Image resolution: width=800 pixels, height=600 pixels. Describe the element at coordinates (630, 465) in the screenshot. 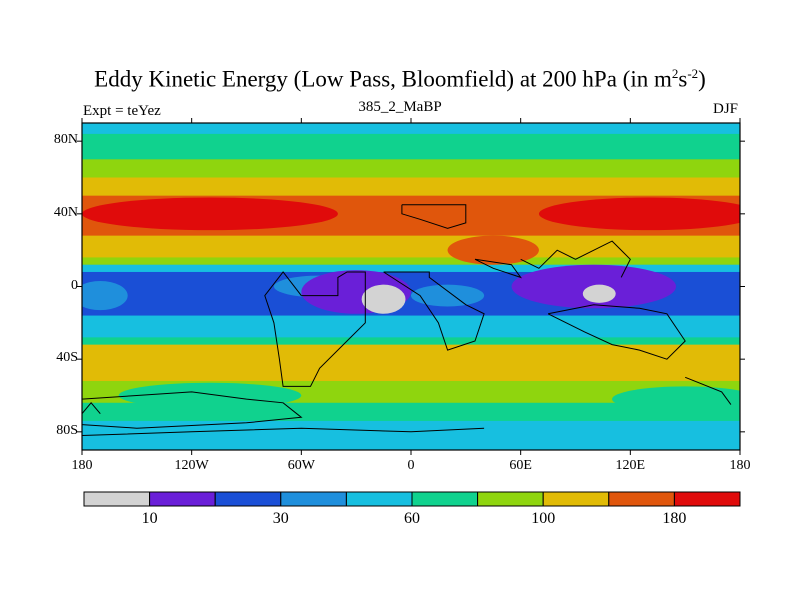

I see `lon-tick-label-5: 120E` at that location.